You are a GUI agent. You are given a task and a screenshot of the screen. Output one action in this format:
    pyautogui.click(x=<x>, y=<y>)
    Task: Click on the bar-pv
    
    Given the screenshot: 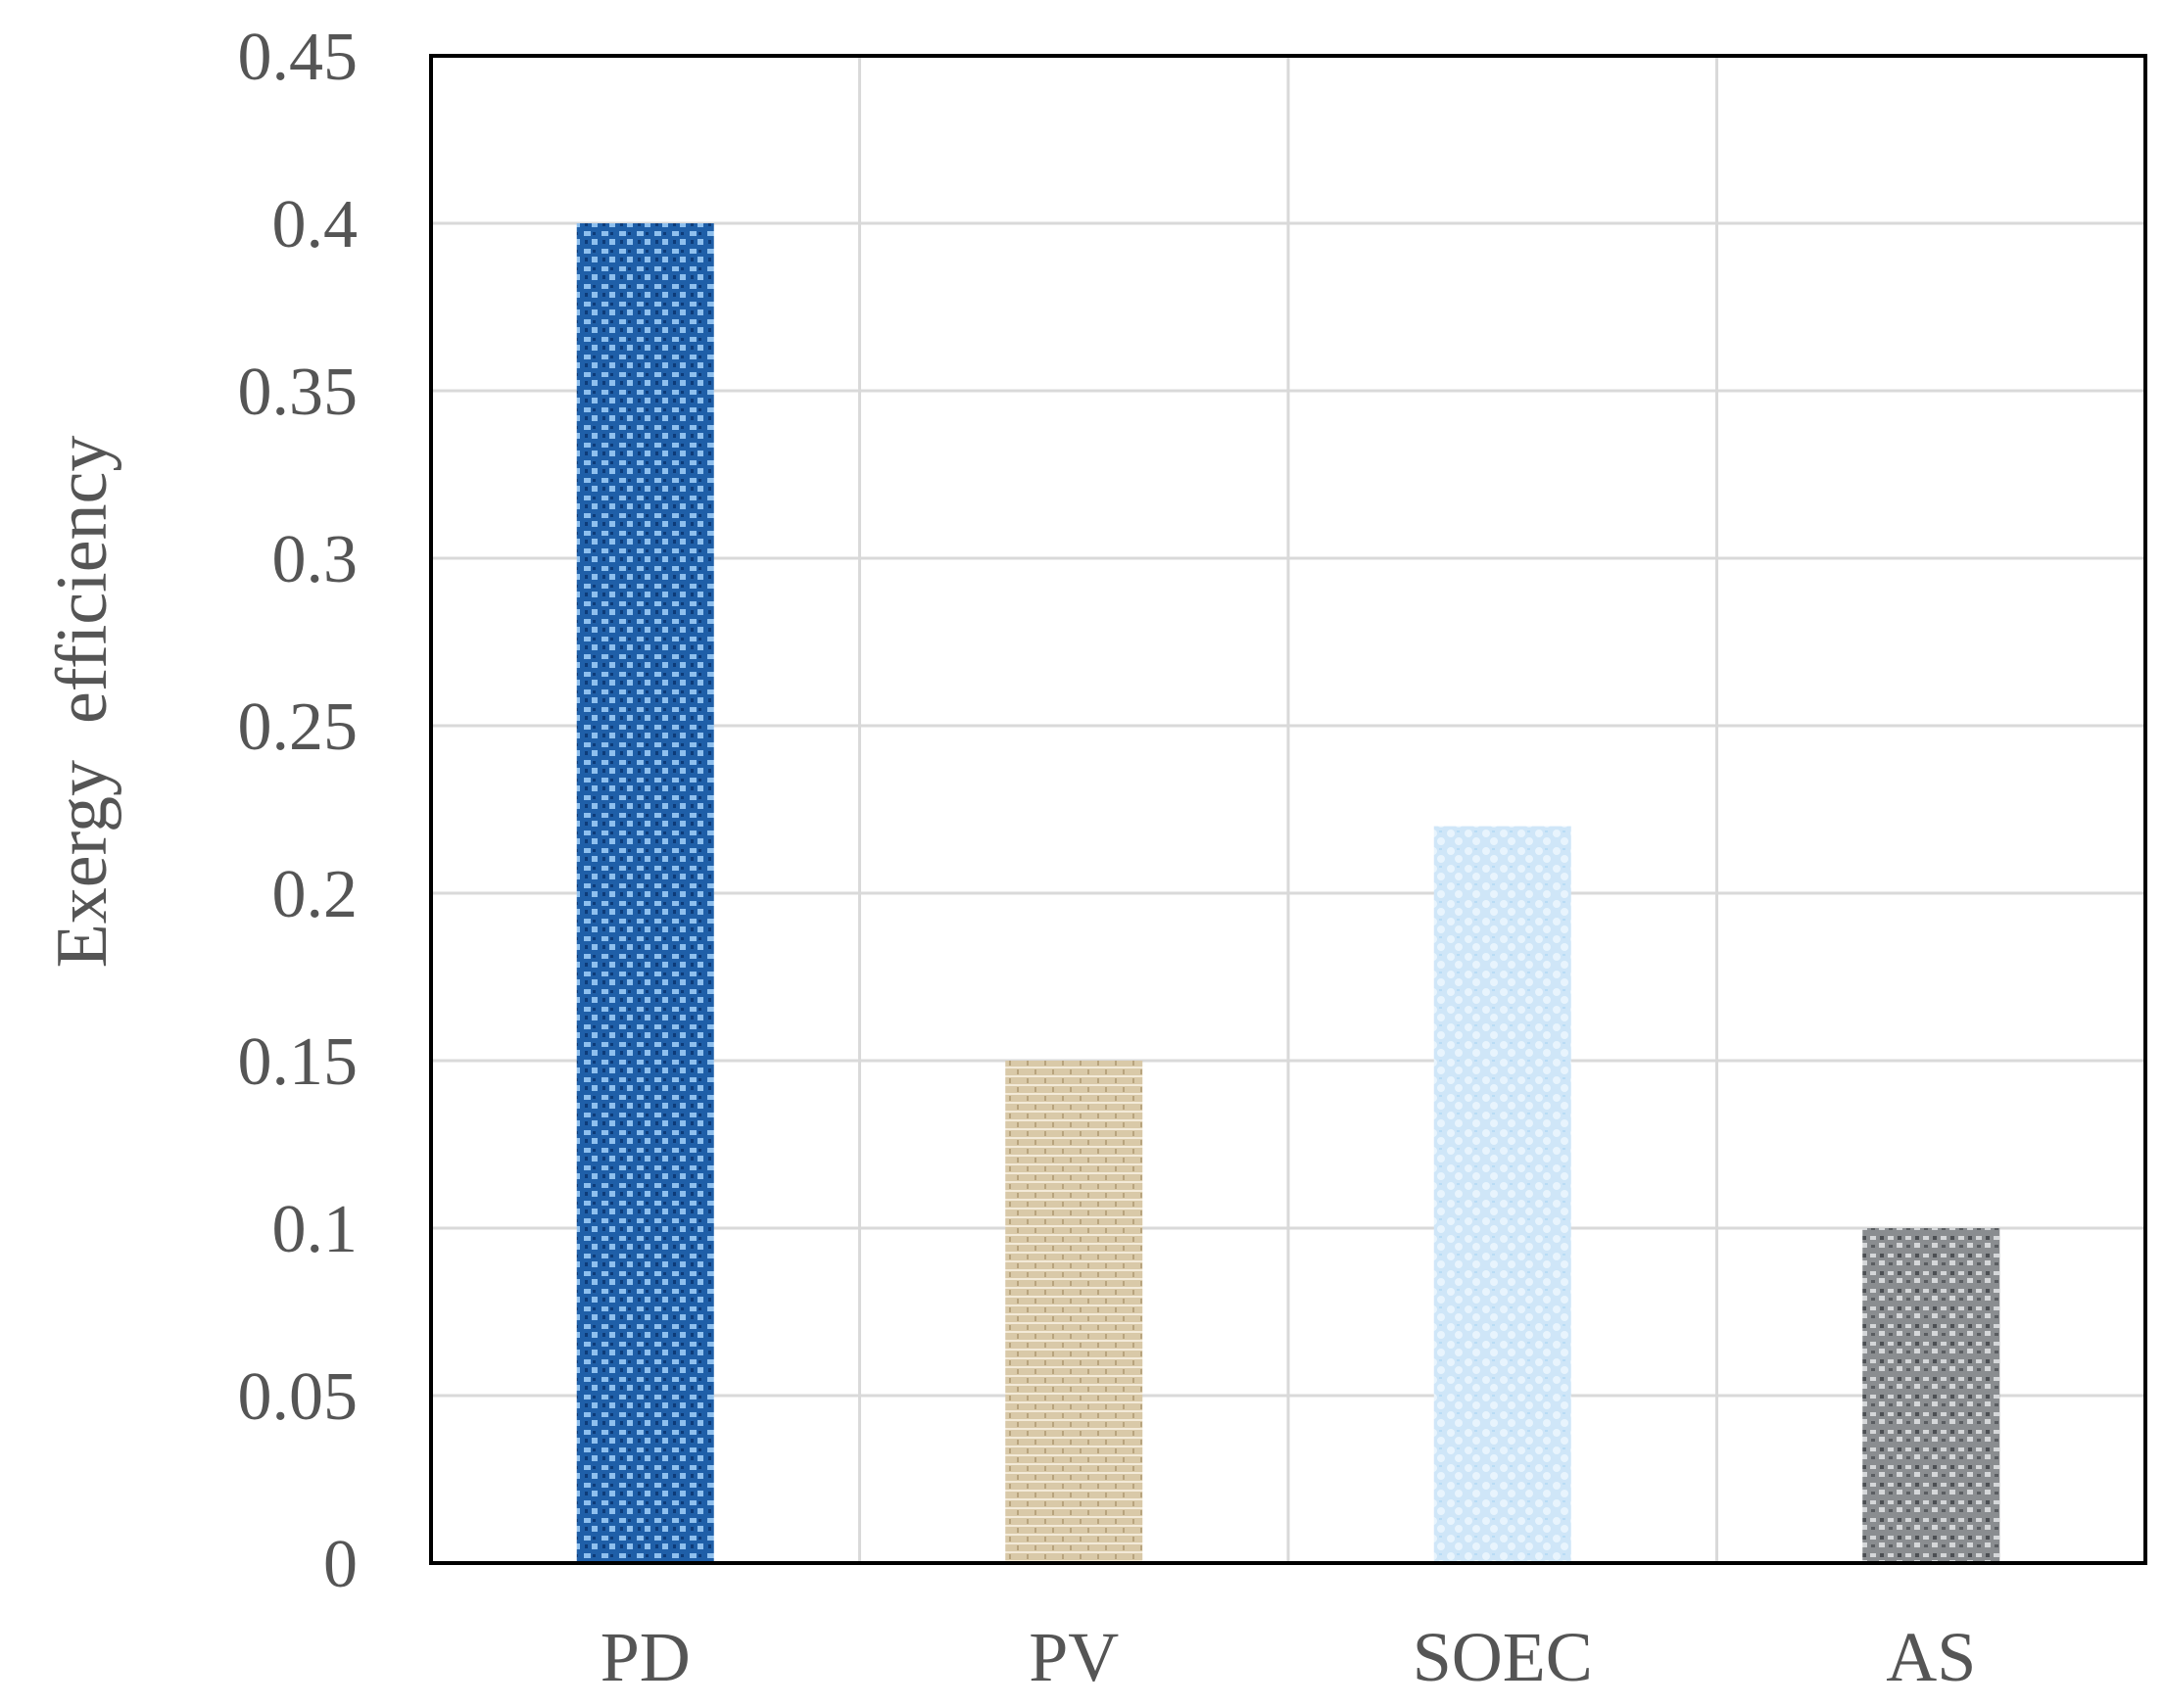 What is the action you would take?
    pyautogui.click(x=1074, y=1312)
    